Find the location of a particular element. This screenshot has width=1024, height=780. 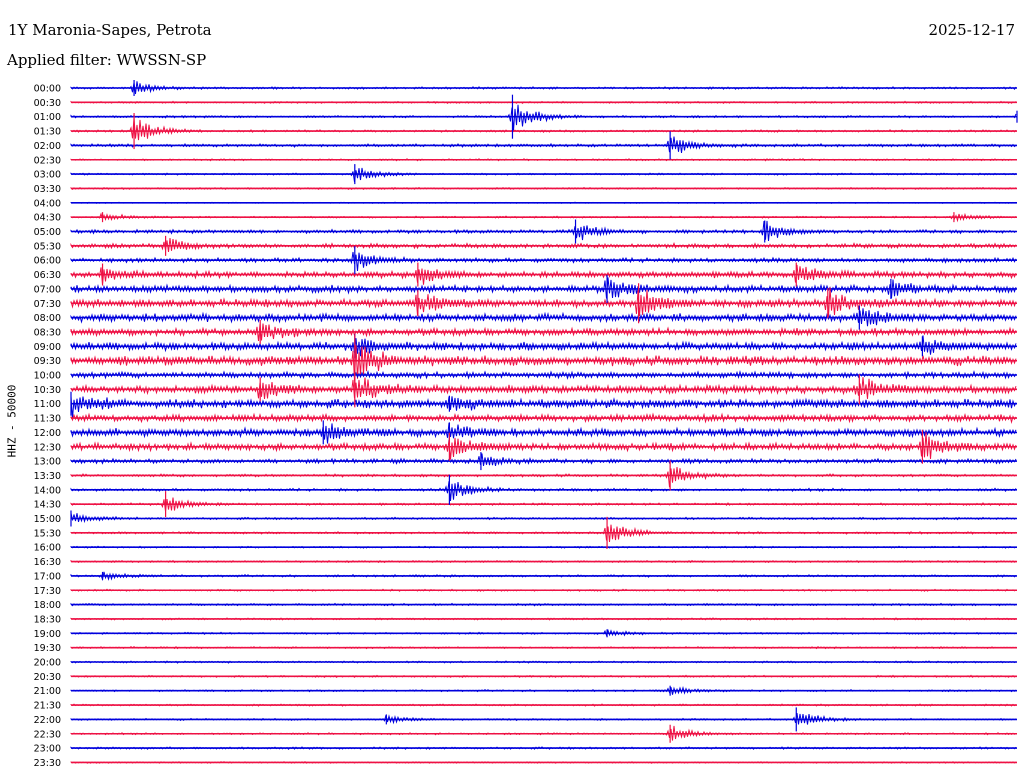

row-time-label: 21:30 is located at coordinates (47, 706).